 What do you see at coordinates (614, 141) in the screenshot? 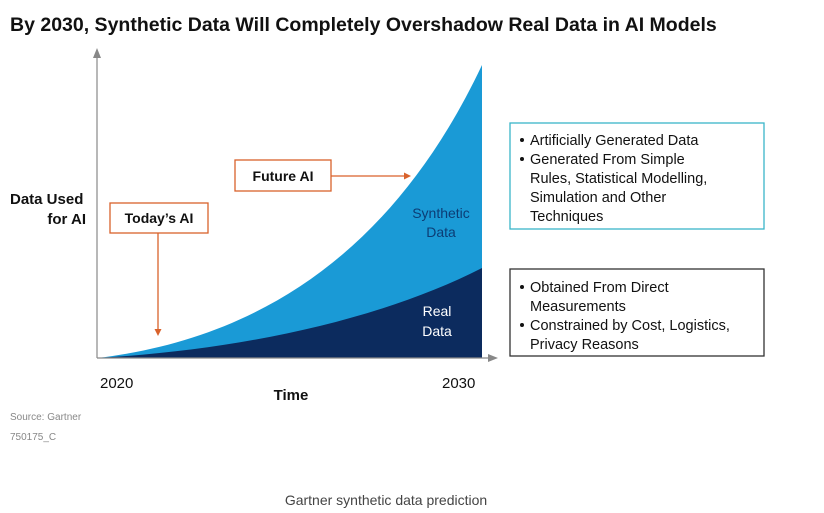
I see `bullet-text: Artificially Generated Data` at bounding box center [614, 141].